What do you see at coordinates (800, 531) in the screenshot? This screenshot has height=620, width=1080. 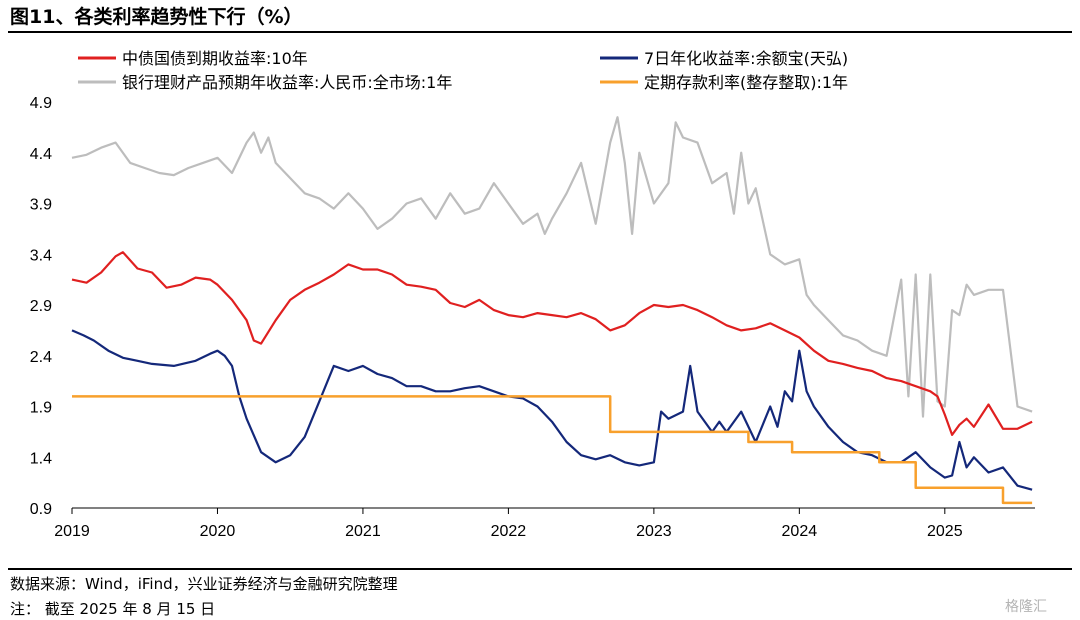 I see `x-tick-label: 2024` at bounding box center [800, 531].